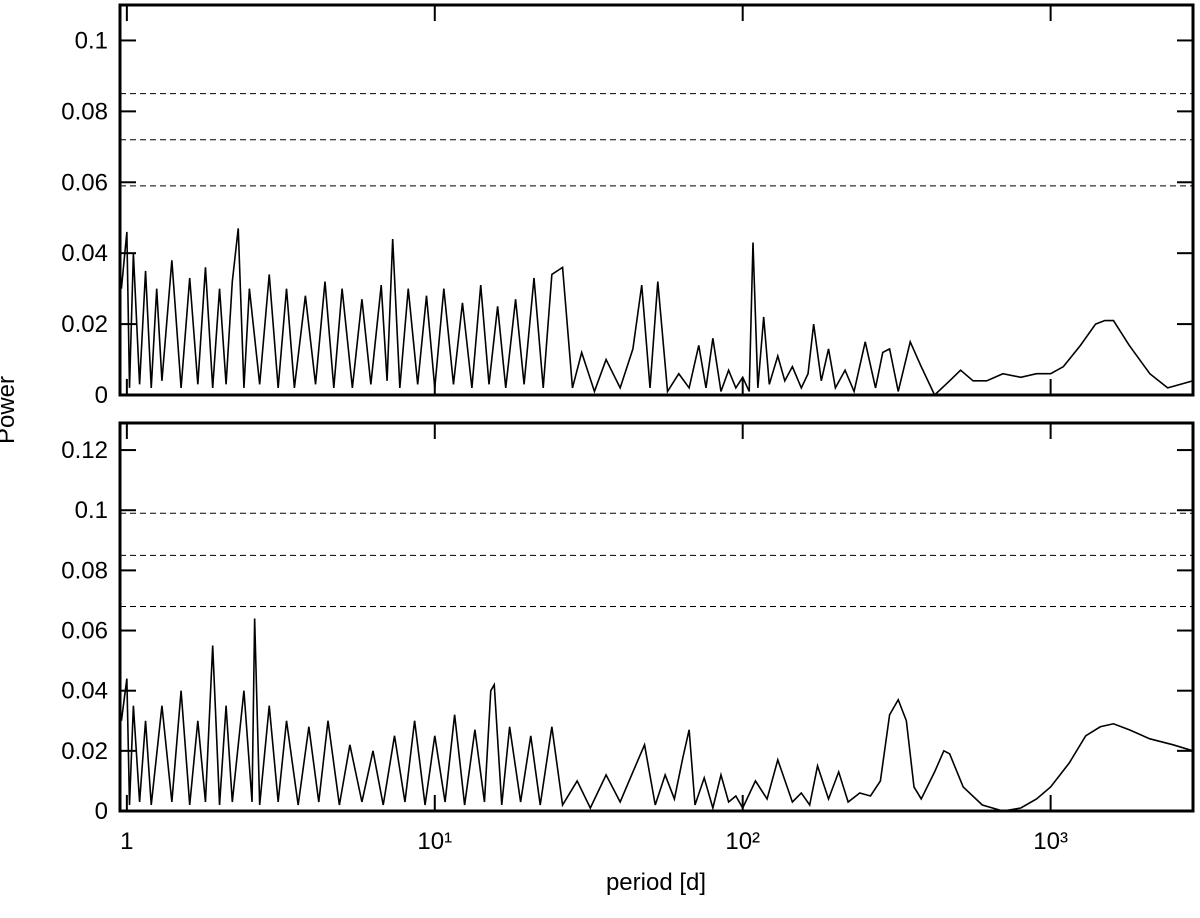 The image size is (1200, 918). Describe the element at coordinates (742, 841) in the screenshot. I see `x-tick-label: 10²` at that location.